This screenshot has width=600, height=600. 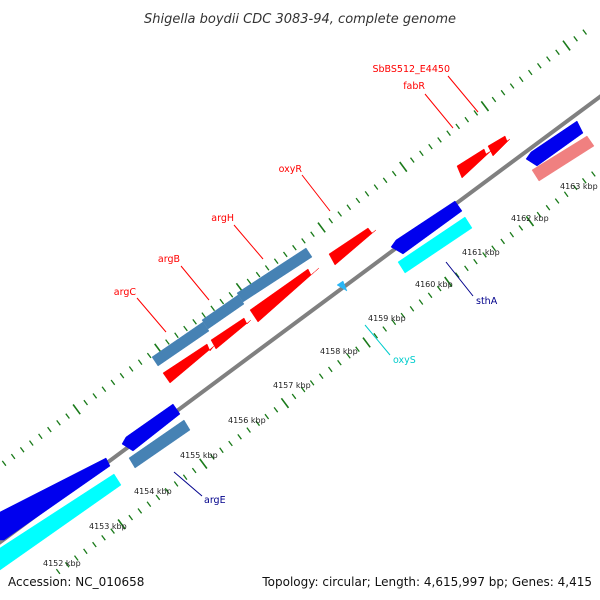 I want to click on gene-oxyS-marker, so click(x=342, y=286).